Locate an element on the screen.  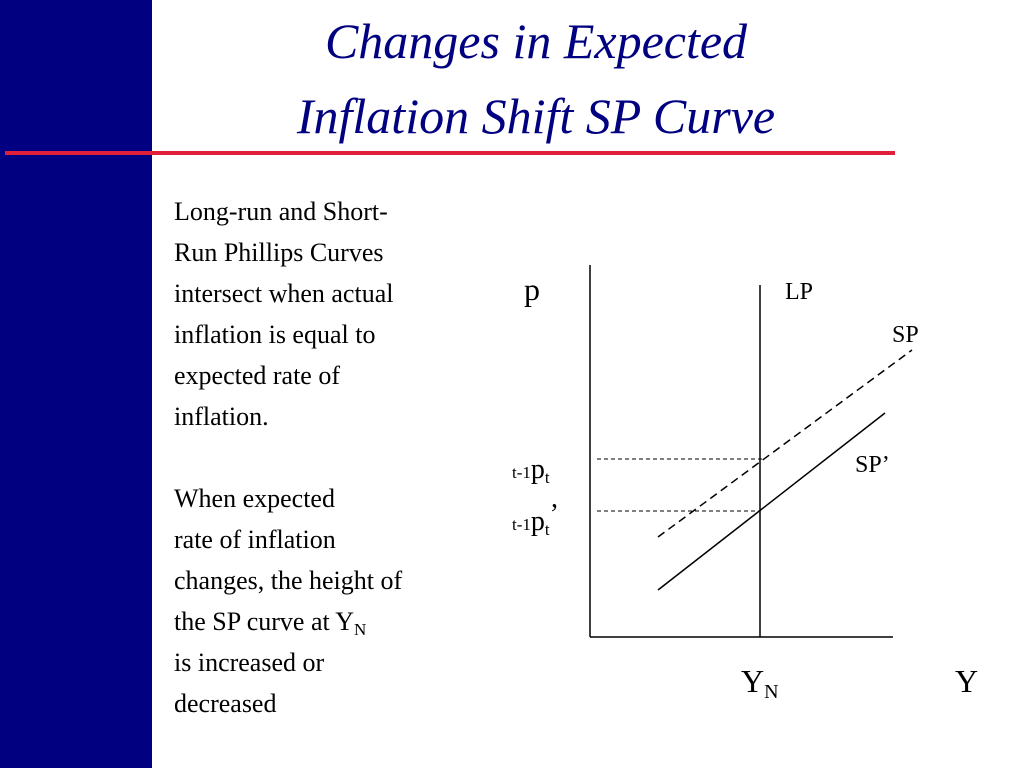
yn-sub: N is located at coordinates (771, 692).